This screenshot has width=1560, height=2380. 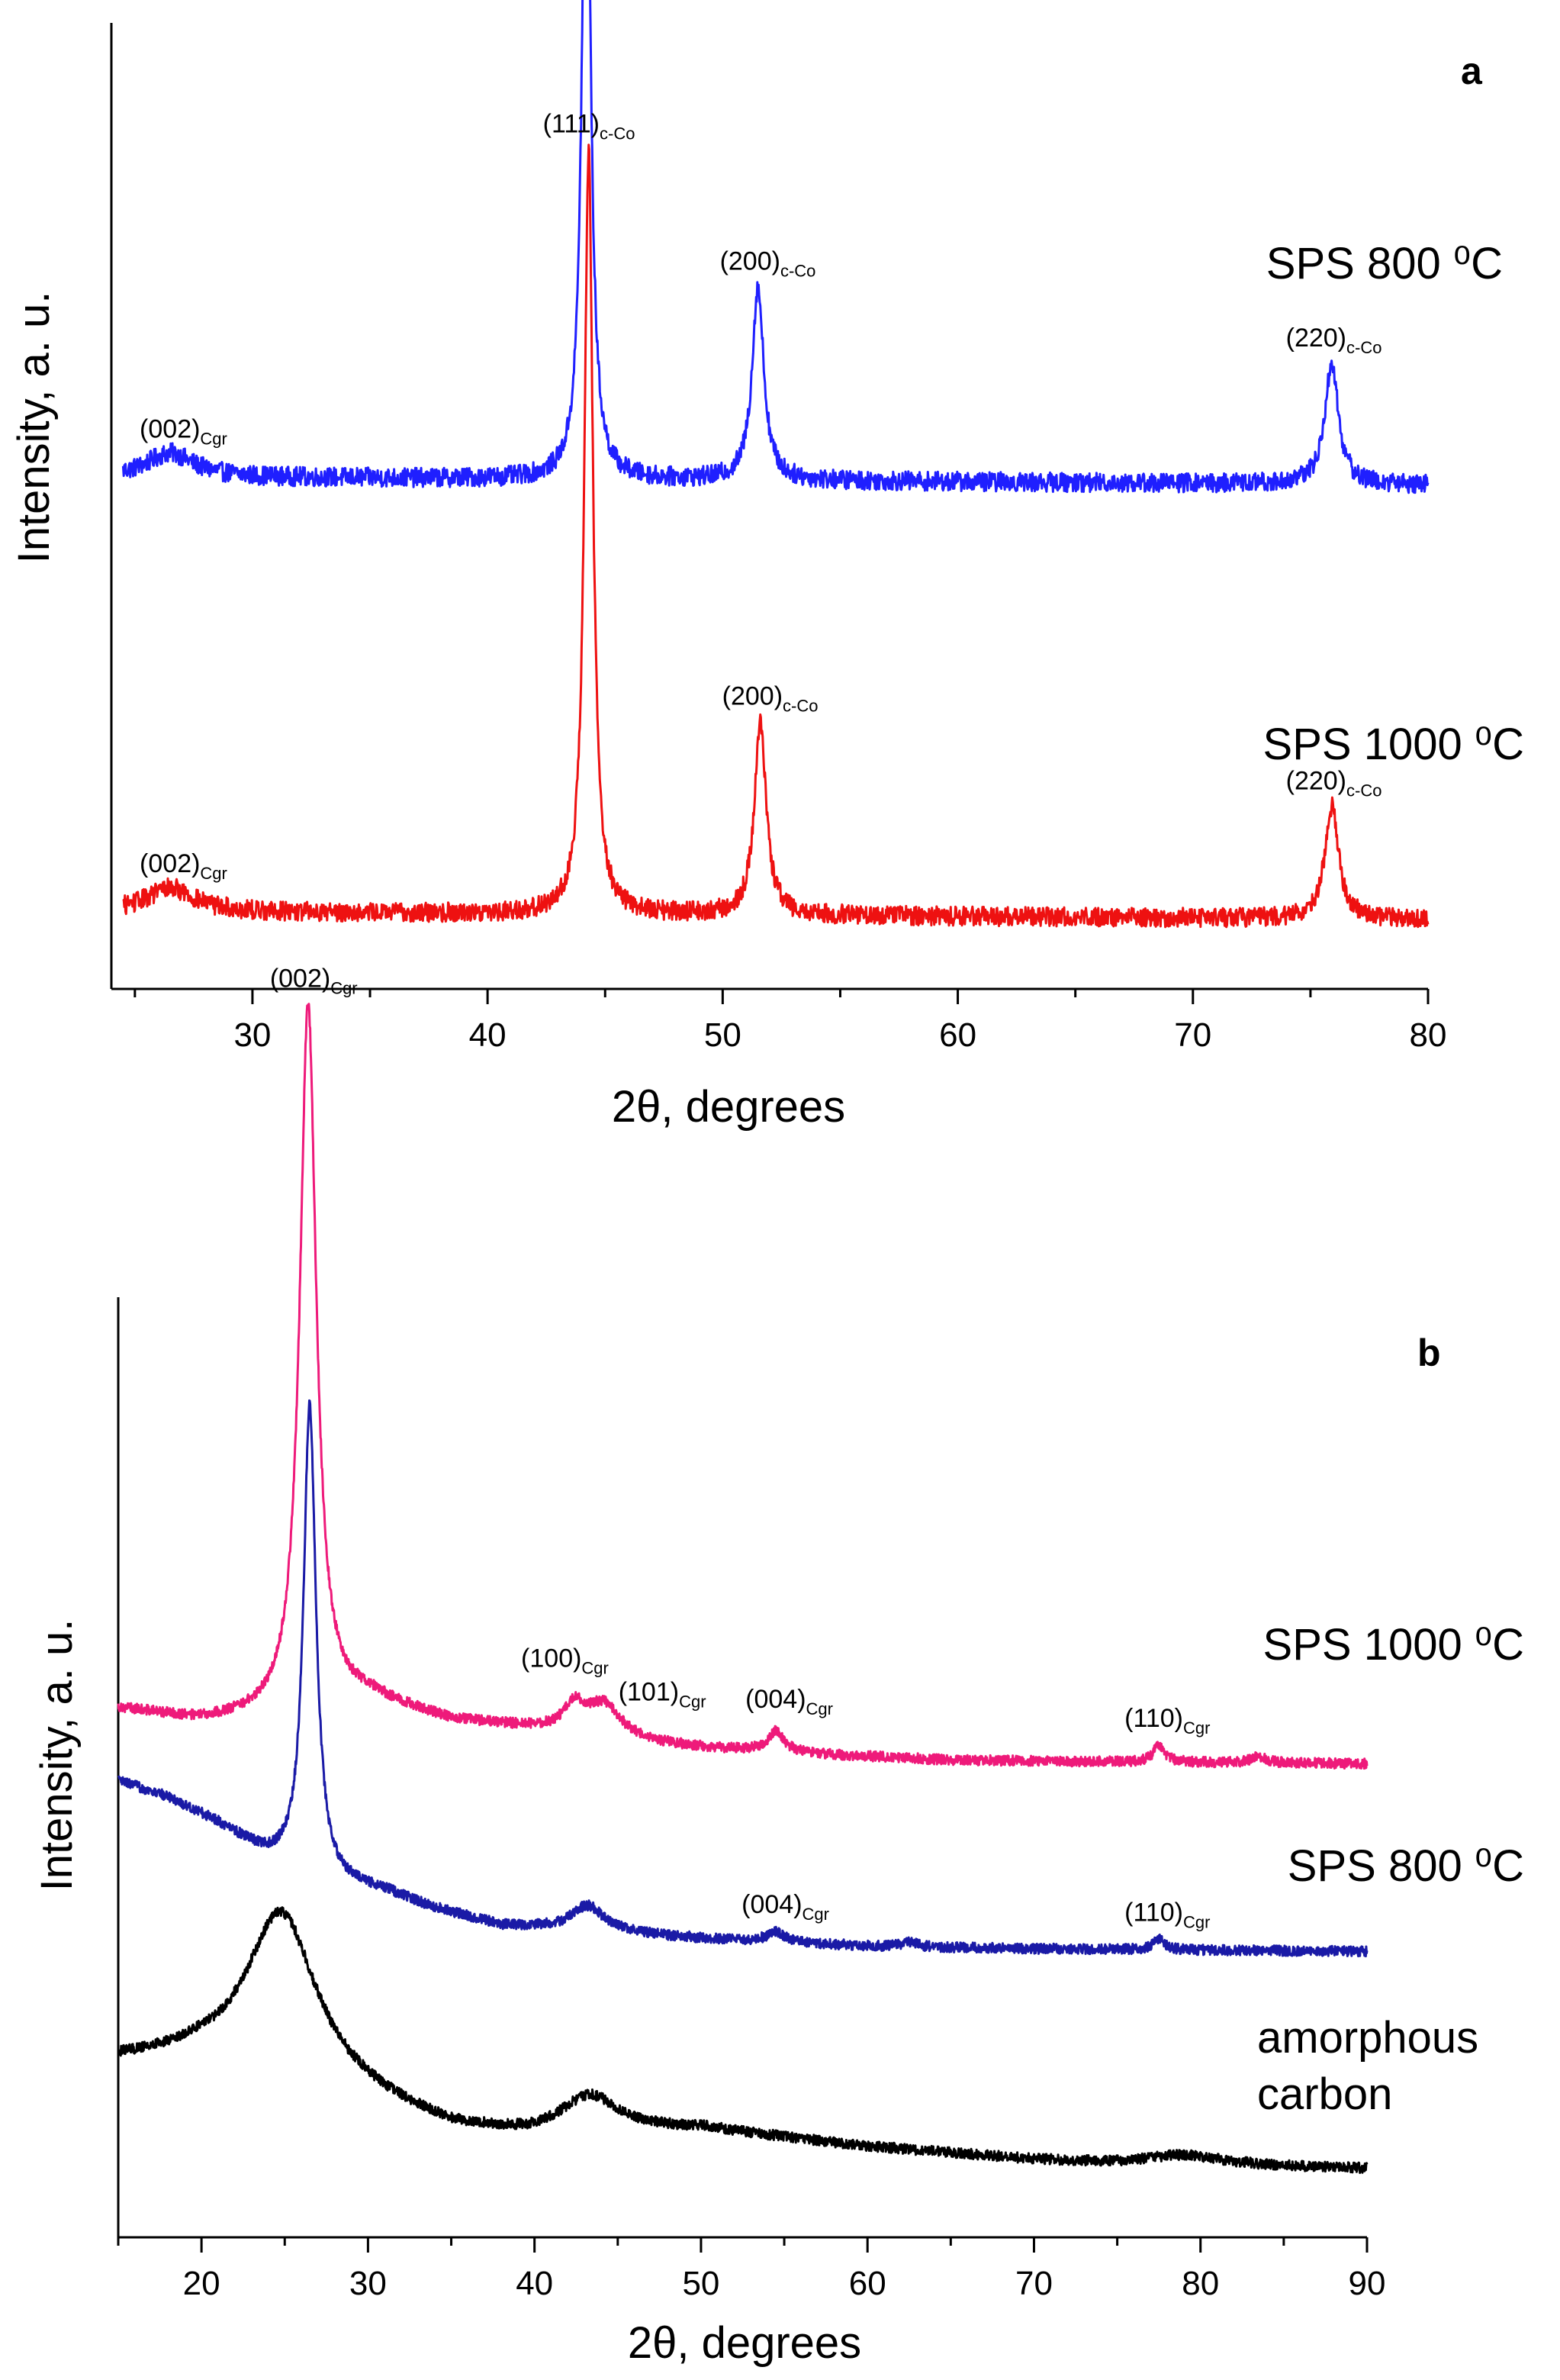 I want to click on panel-a-peak-annotation: (111)c-Co, so click(x=589, y=126).